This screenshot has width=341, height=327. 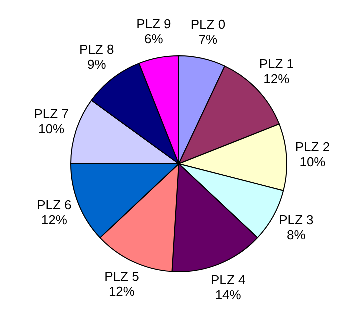 What do you see at coordinates (54, 204) in the screenshot?
I see `slice-label: PLZ 6` at bounding box center [54, 204].